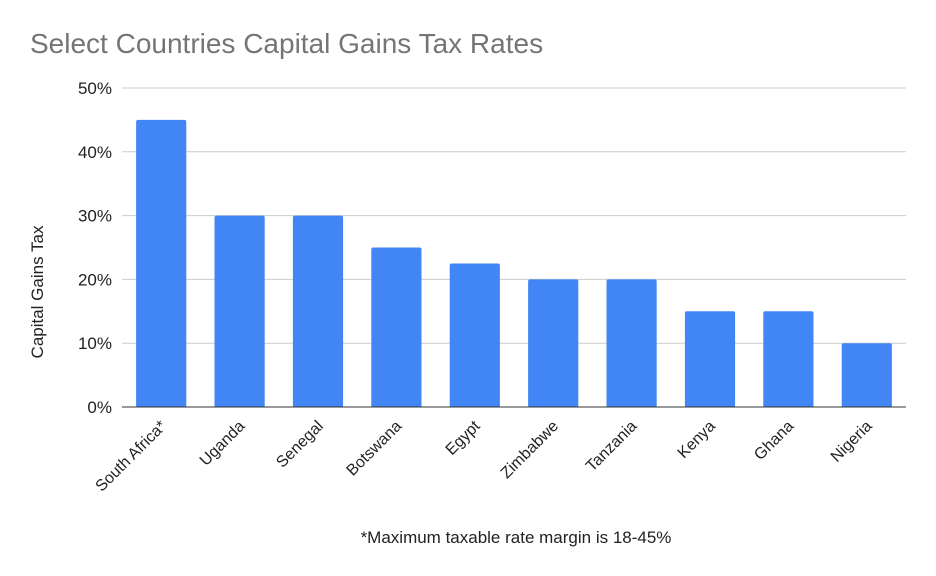 This screenshot has width=936, height=576. Describe the element at coordinates (99, 407) in the screenshot. I see `y-tick-label: 0%` at that location.